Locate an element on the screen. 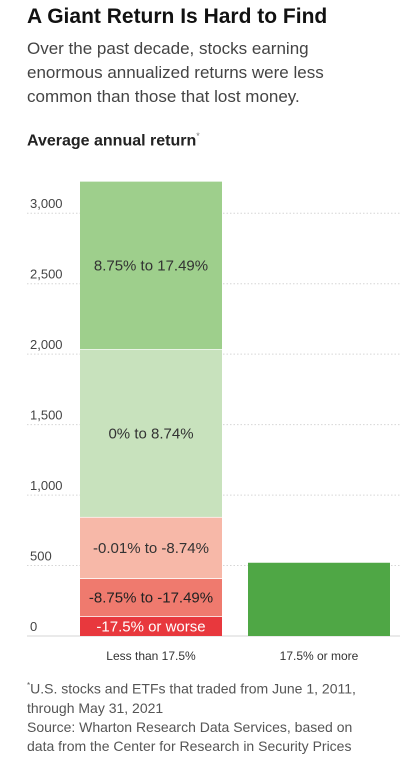 The width and height of the screenshot is (408, 762). chart-title-marker: * is located at coordinates (198, 136).